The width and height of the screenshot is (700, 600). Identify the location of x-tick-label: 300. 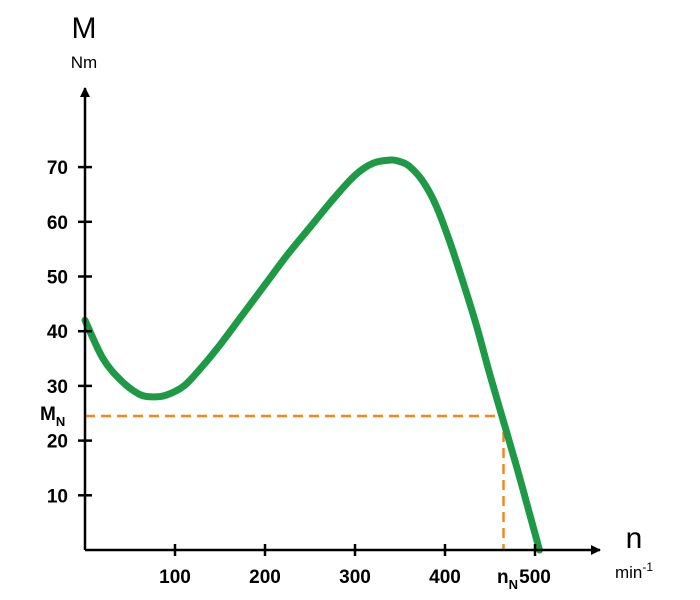
(355, 577).